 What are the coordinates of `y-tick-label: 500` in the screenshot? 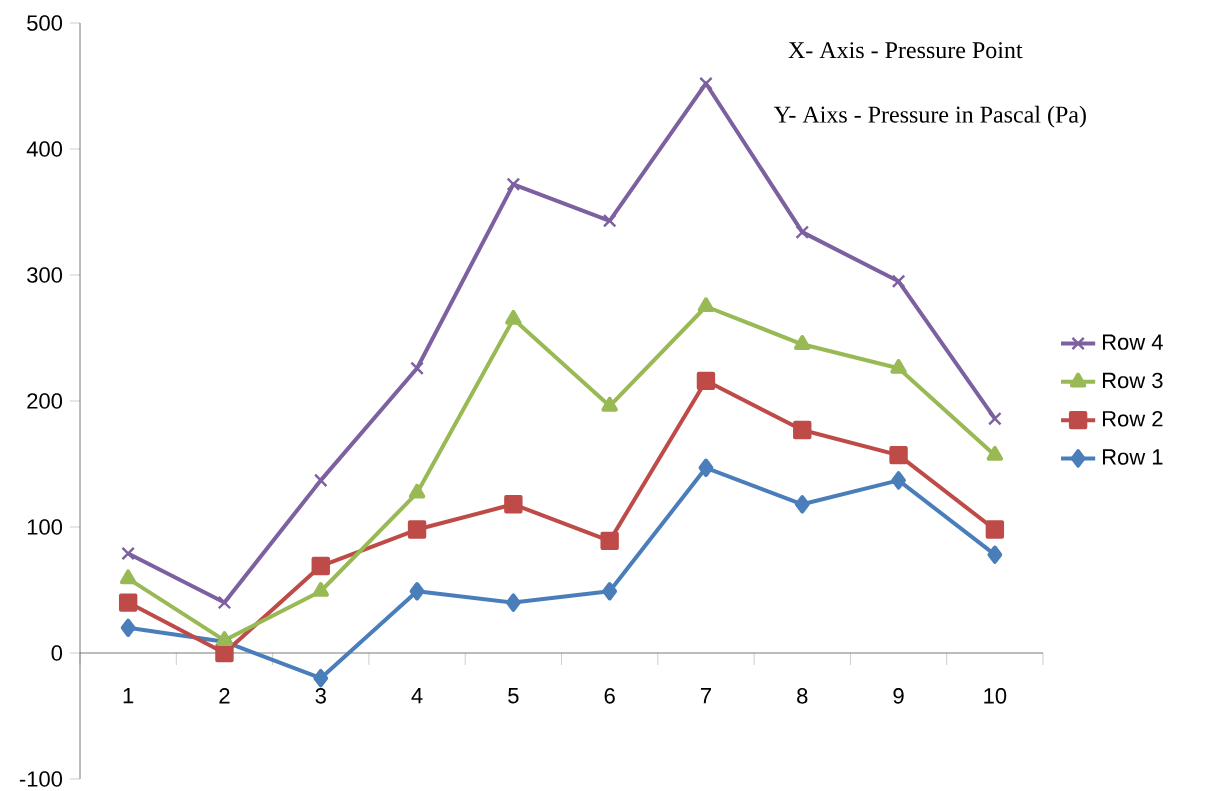 It's located at (45, 23).